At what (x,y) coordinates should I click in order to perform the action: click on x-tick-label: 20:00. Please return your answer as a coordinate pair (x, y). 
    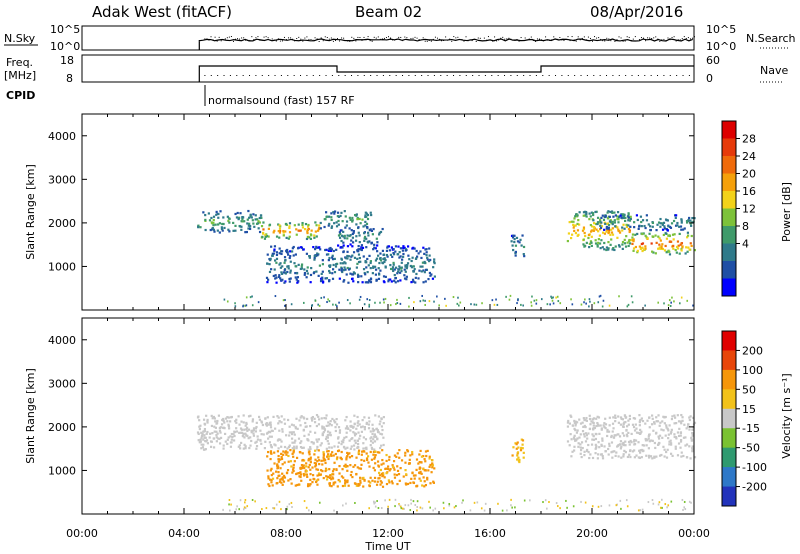
    Looking at the image, I should click on (592, 533).